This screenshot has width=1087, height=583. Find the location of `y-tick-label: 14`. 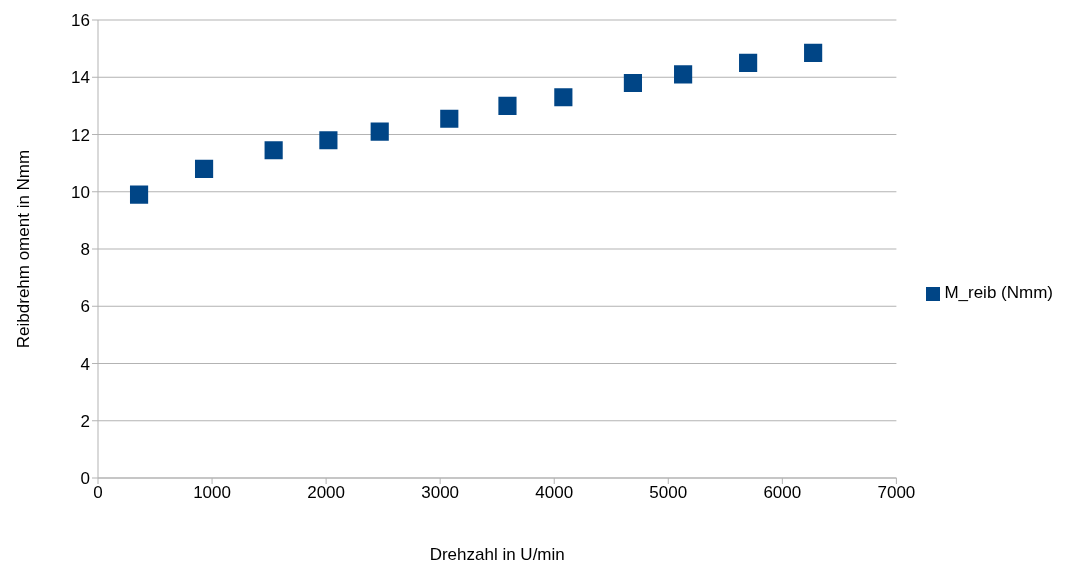

y-tick-label: 14 is located at coordinates (80, 78).